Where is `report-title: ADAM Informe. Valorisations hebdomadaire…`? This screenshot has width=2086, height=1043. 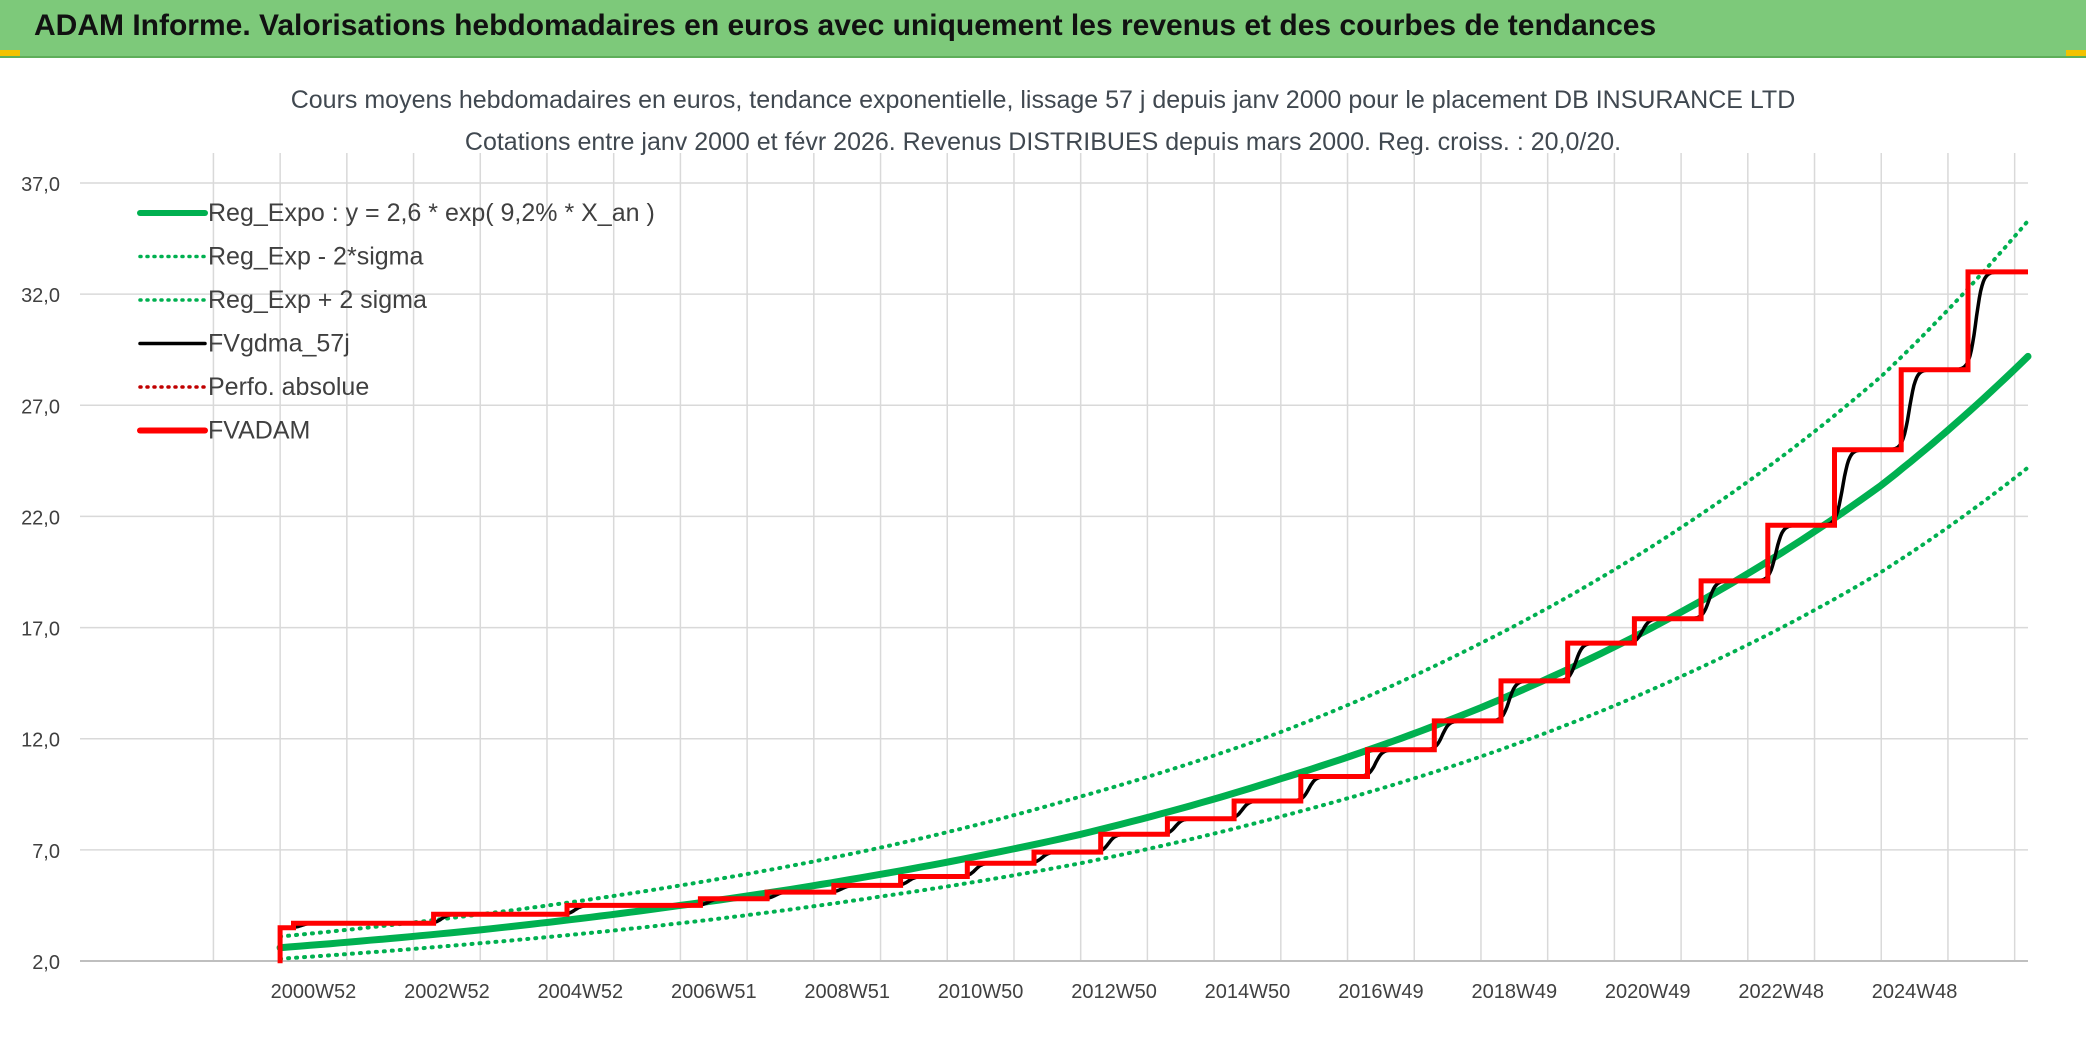 report-title: ADAM Informe. Valorisations hebdomadaire… is located at coordinates (845, 25).